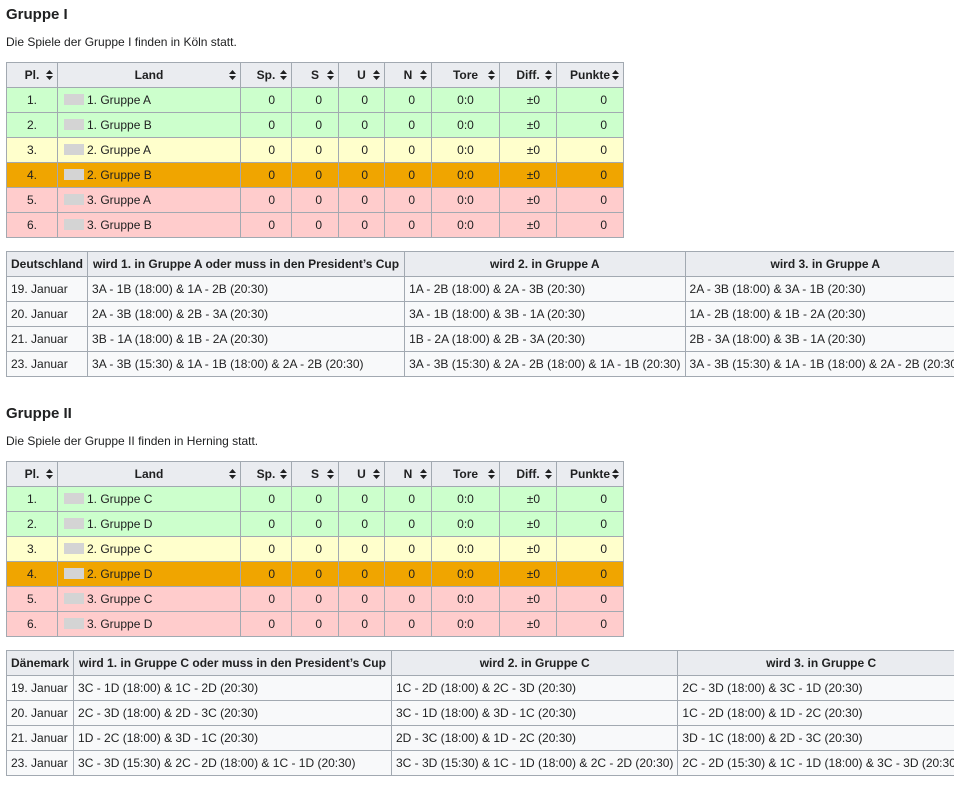 The height and width of the screenshot is (788, 954). I want to click on team-name: 1. Gruppe A, so click(119, 100).